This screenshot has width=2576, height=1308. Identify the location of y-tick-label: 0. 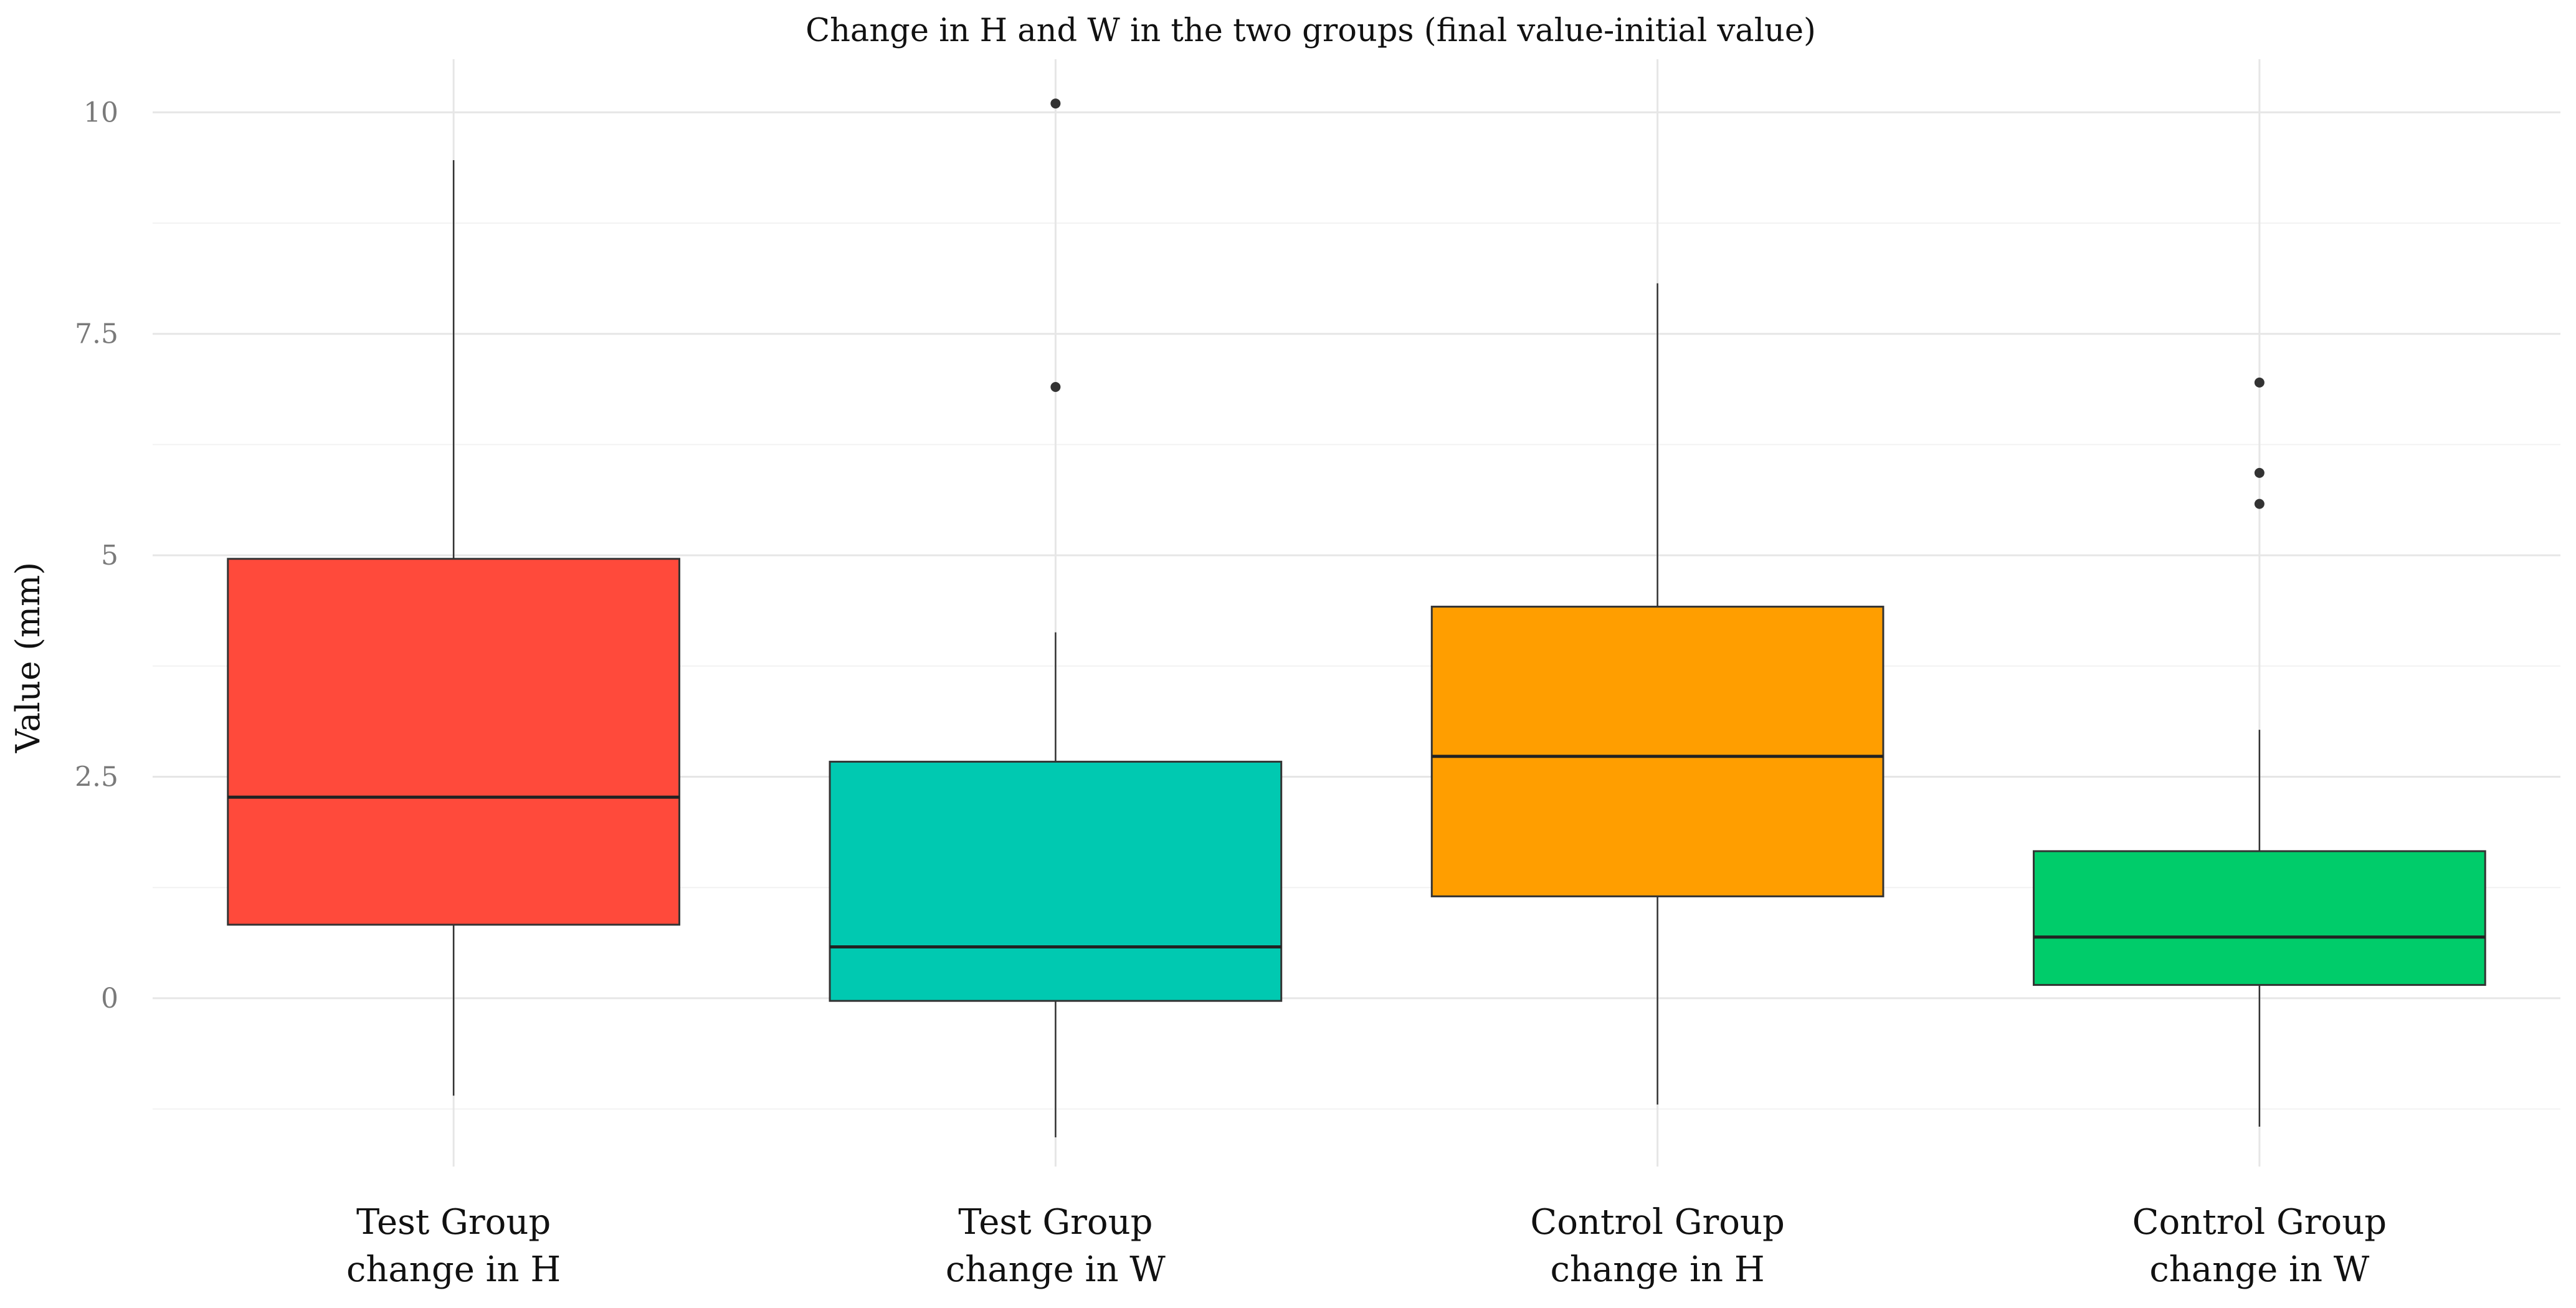
(109, 998).